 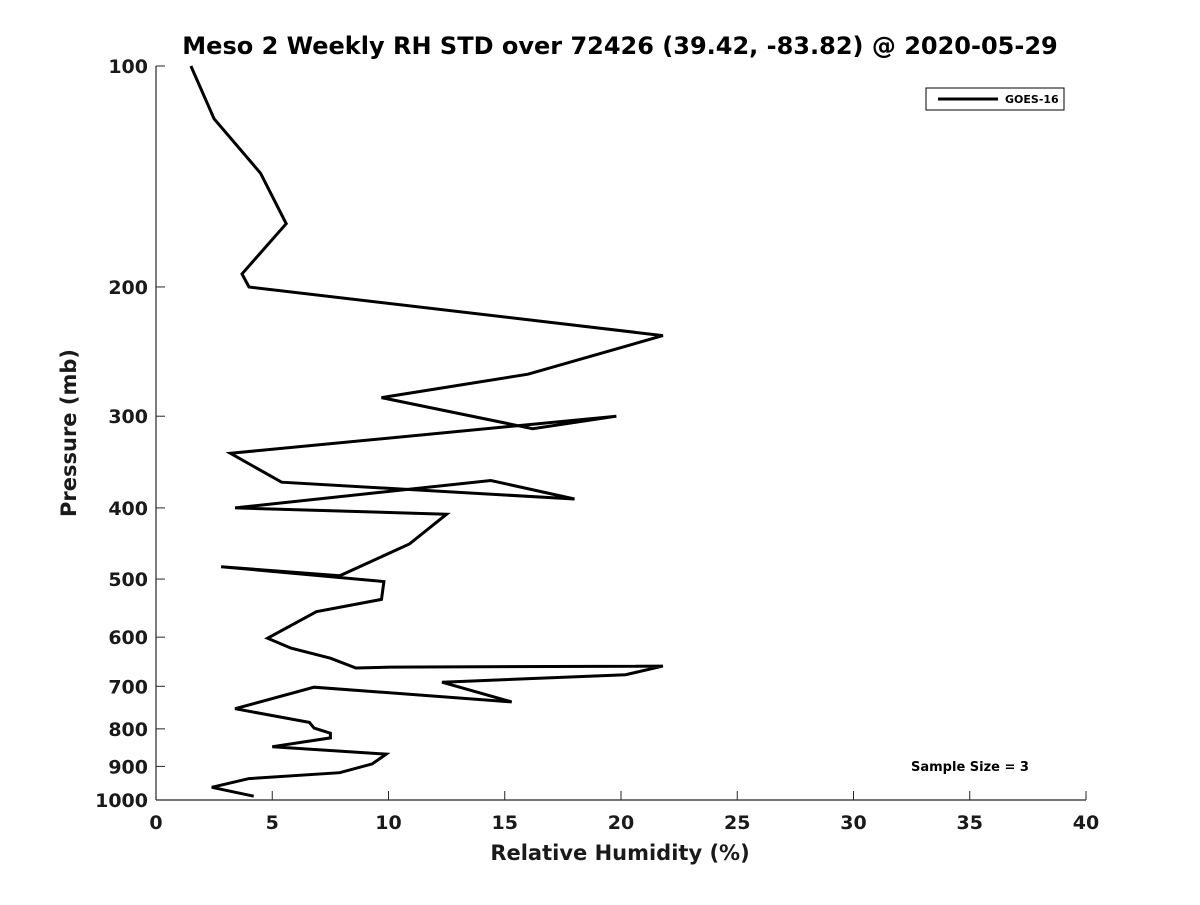 What do you see at coordinates (121, 801) in the screenshot?
I see `y-tick-label: 1000` at bounding box center [121, 801].